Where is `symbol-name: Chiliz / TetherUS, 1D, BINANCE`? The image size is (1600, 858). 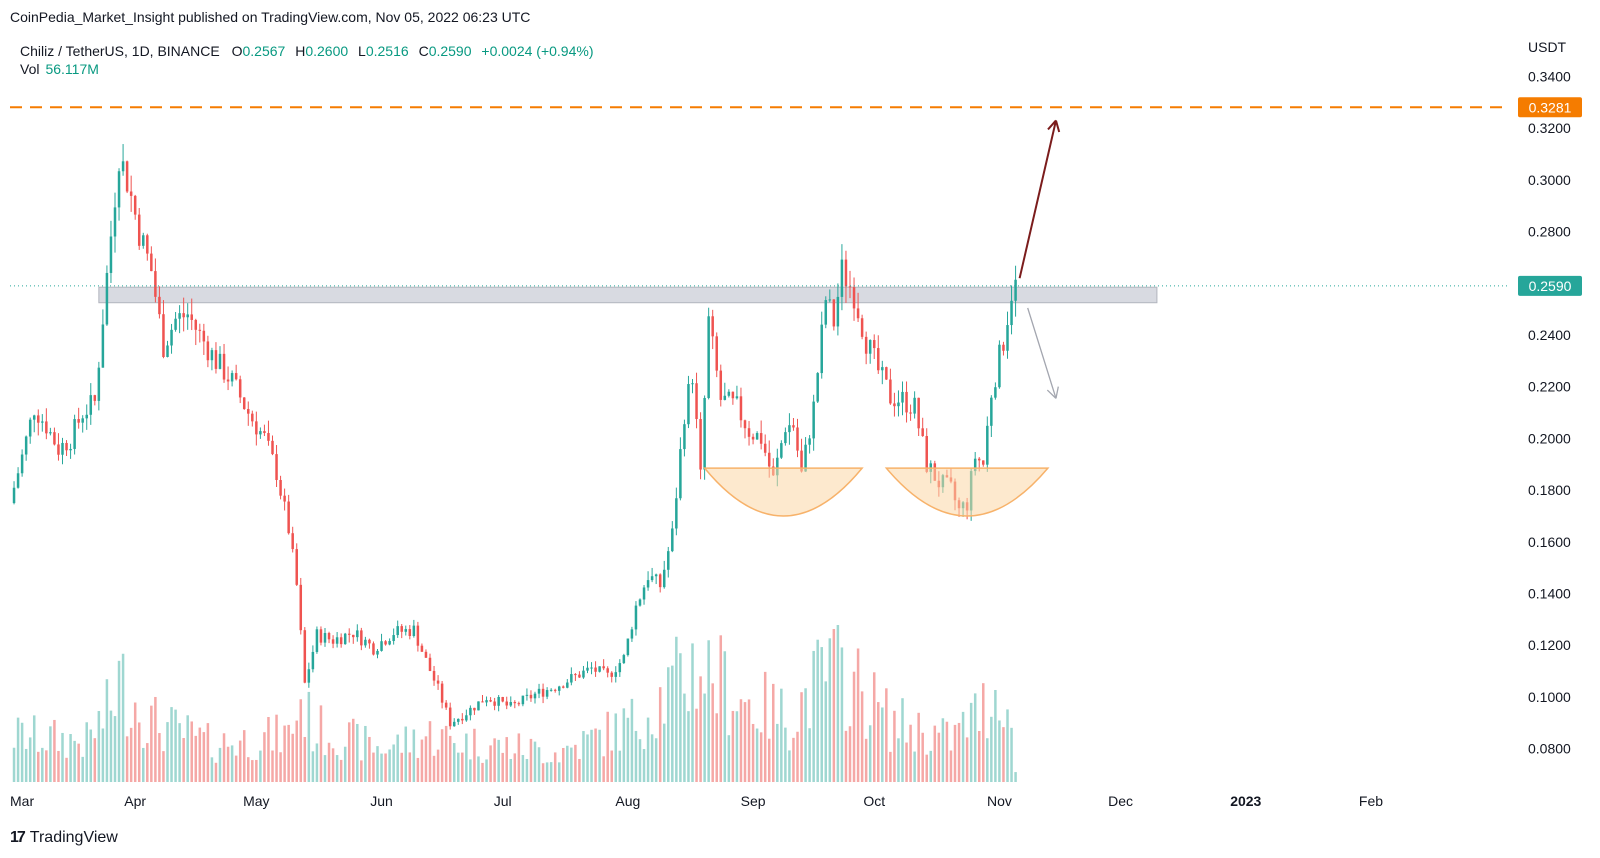 symbol-name: Chiliz / TetherUS, 1D, BINANCE is located at coordinates (120, 51).